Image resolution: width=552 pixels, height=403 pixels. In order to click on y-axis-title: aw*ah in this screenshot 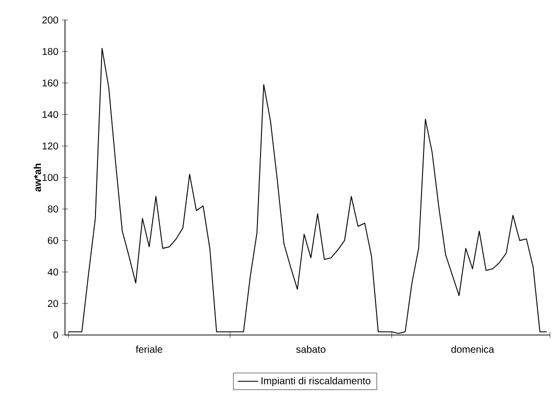, I will do `click(38, 178)`.